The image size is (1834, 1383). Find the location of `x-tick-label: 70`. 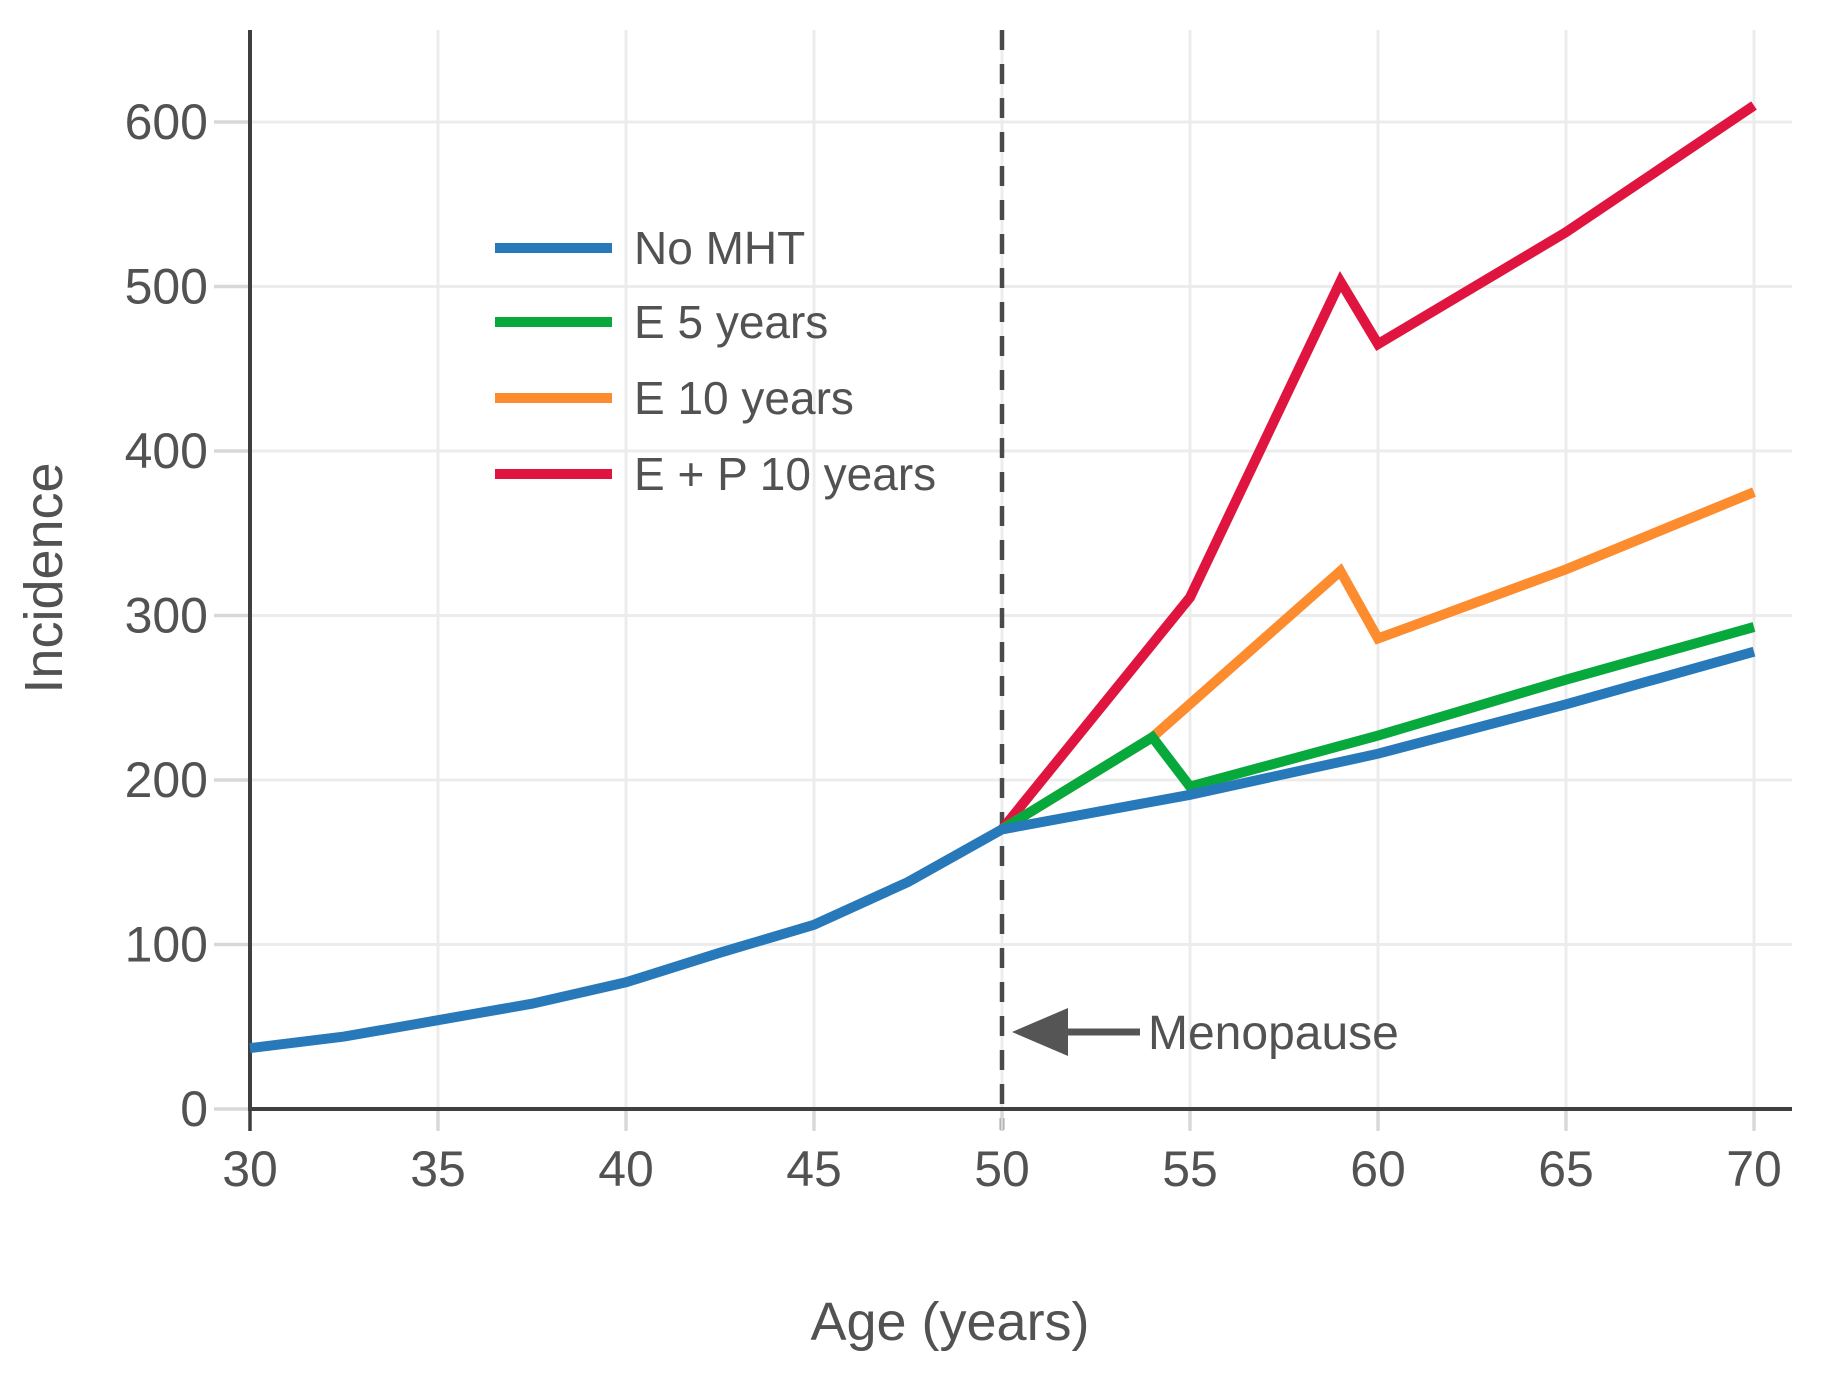

x-tick-label: 70 is located at coordinates (1754, 1169).